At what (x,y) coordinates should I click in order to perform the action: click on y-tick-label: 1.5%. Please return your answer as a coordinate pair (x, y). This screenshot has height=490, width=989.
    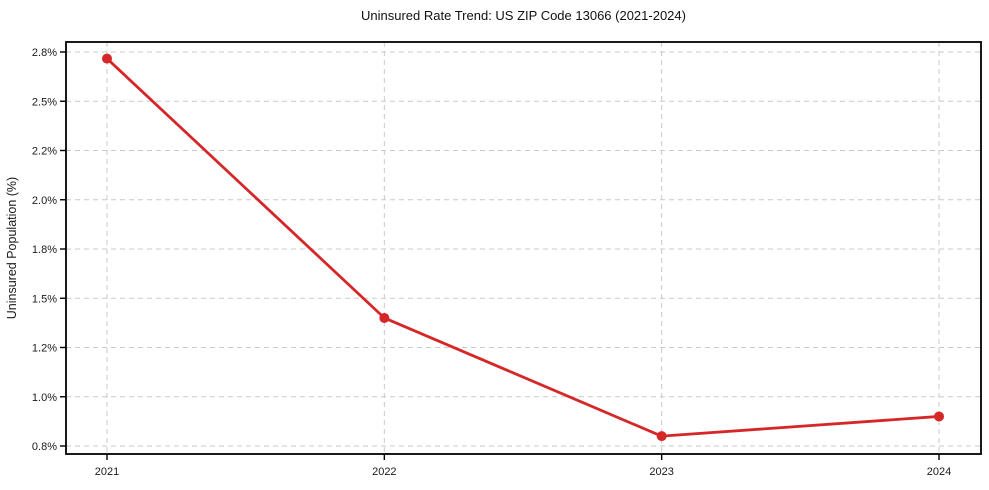
    Looking at the image, I should click on (44, 299).